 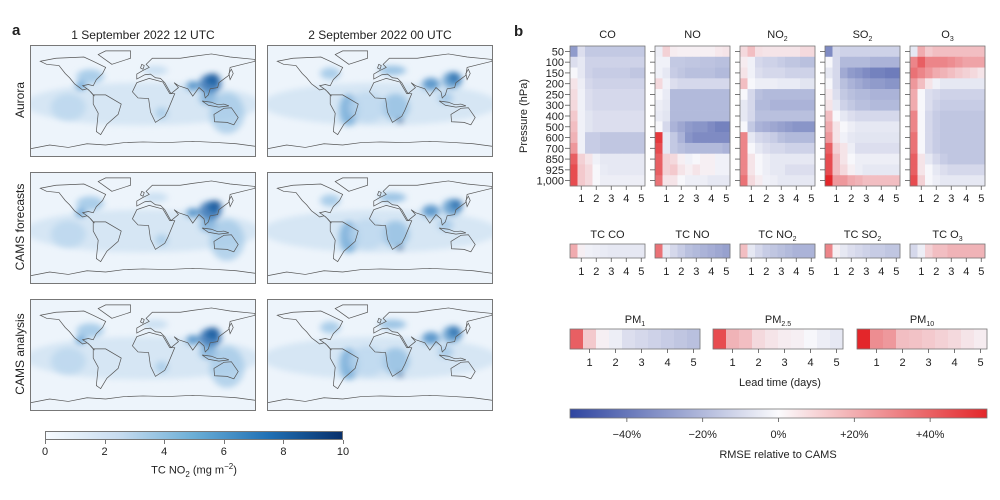 What do you see at coordinates (711, 272) in the screenshot?
I see `x-tick-label: 4` at bounding box center [711, 272].